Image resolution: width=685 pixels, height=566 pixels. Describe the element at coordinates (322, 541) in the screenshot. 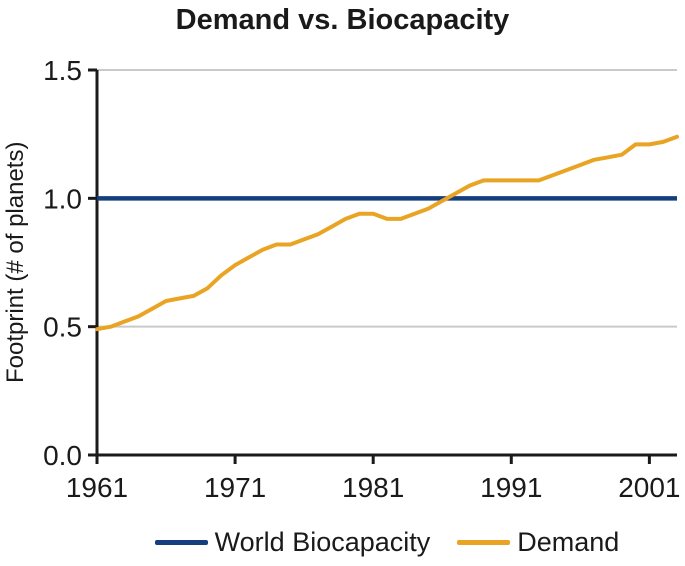

I see `legend-label-world-biocapacity: World Biocapacity` at that location.